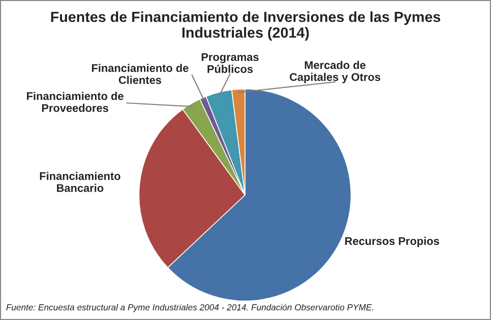 The image size is (491, 320). Describe the element at coordinates (140, 74) in the screenshot. I see `slice-label: Financiamiento de Clientes` at that location.